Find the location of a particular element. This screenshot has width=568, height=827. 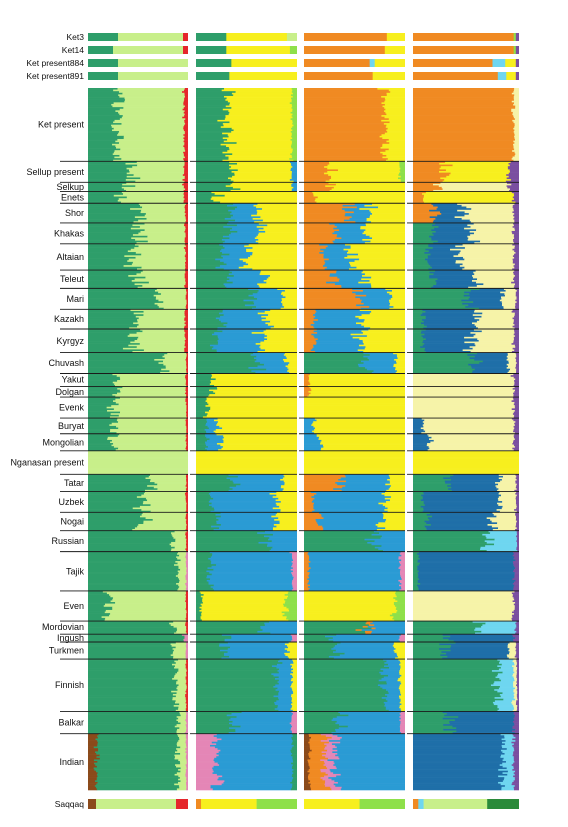

pop-ket-present-row-19-panel-2-lime is located at coordinates (295, 117).